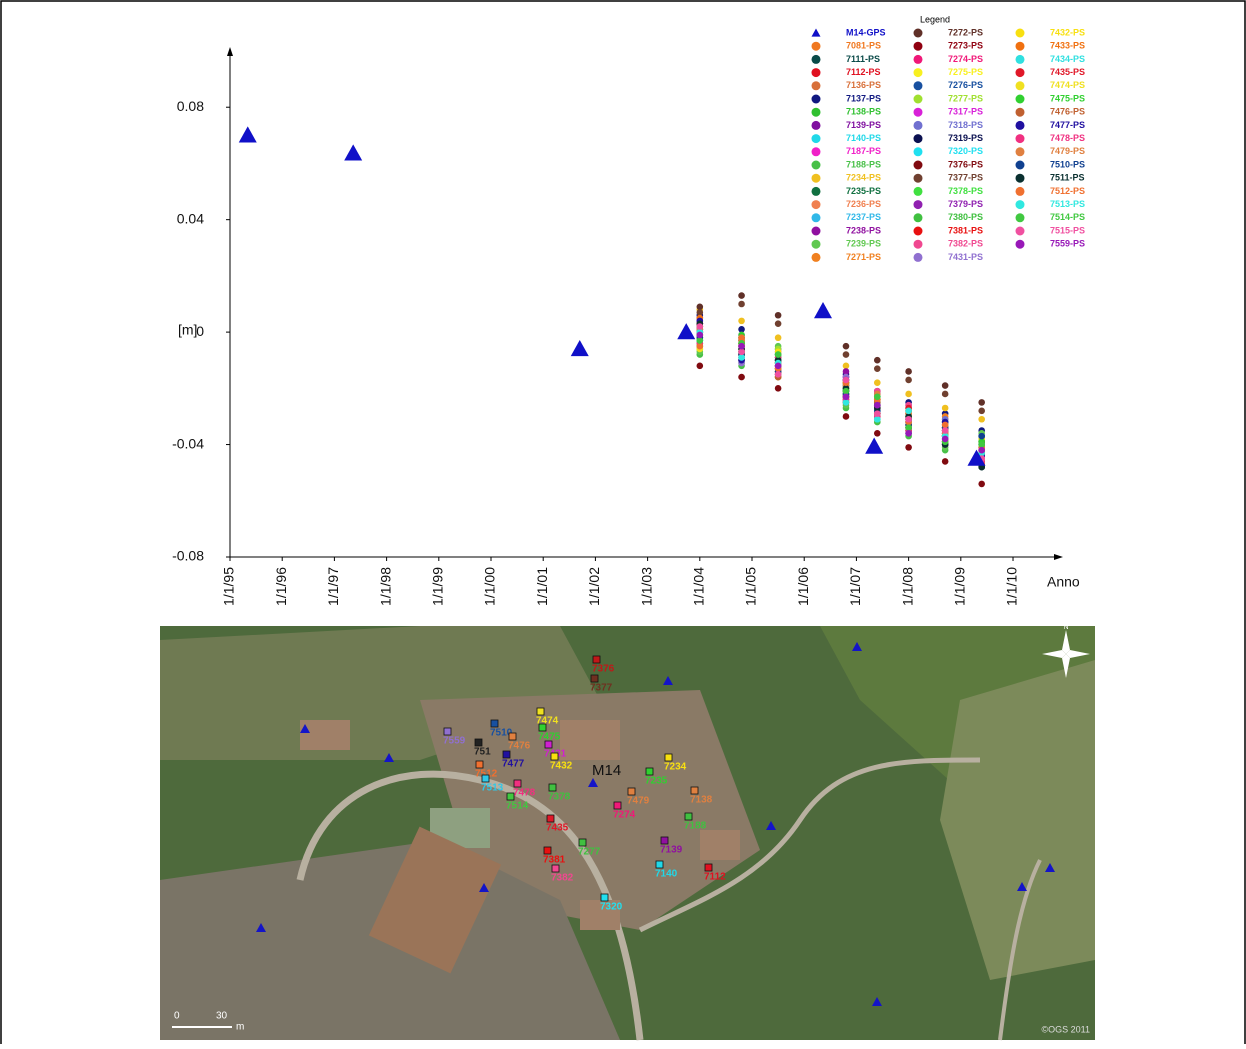 This screenshot has width=1246, height=1049. Describe the element at coordinates (965, 191) in the screenshot. I see `legend-label: 7378-PS` at that location.